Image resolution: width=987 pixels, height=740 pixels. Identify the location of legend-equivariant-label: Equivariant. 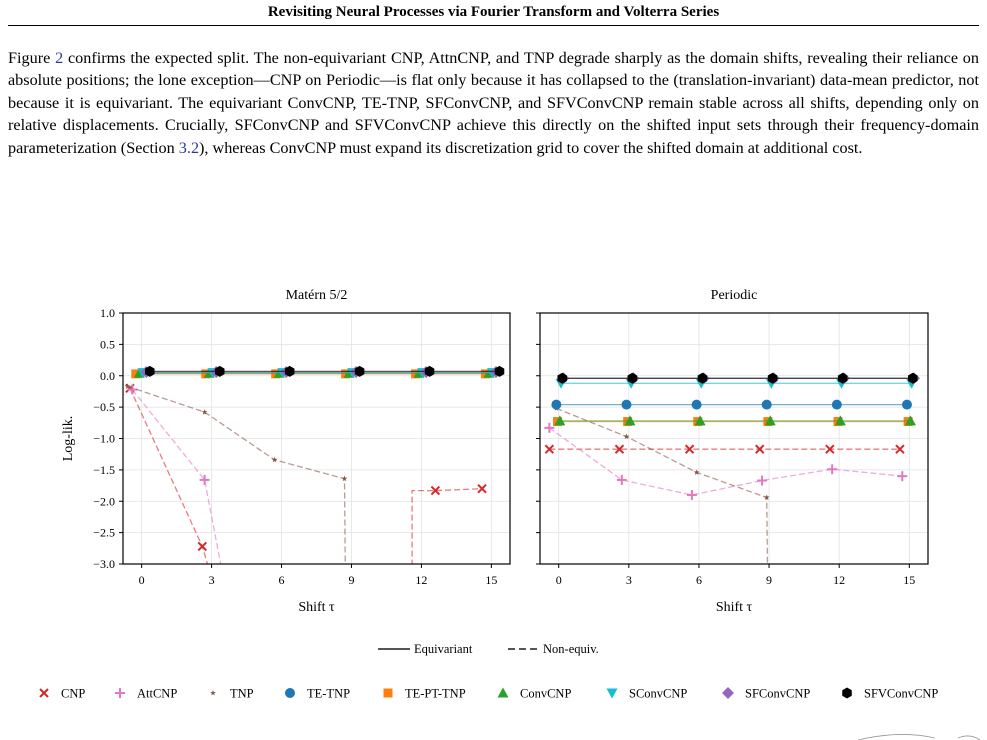
(443, 649).